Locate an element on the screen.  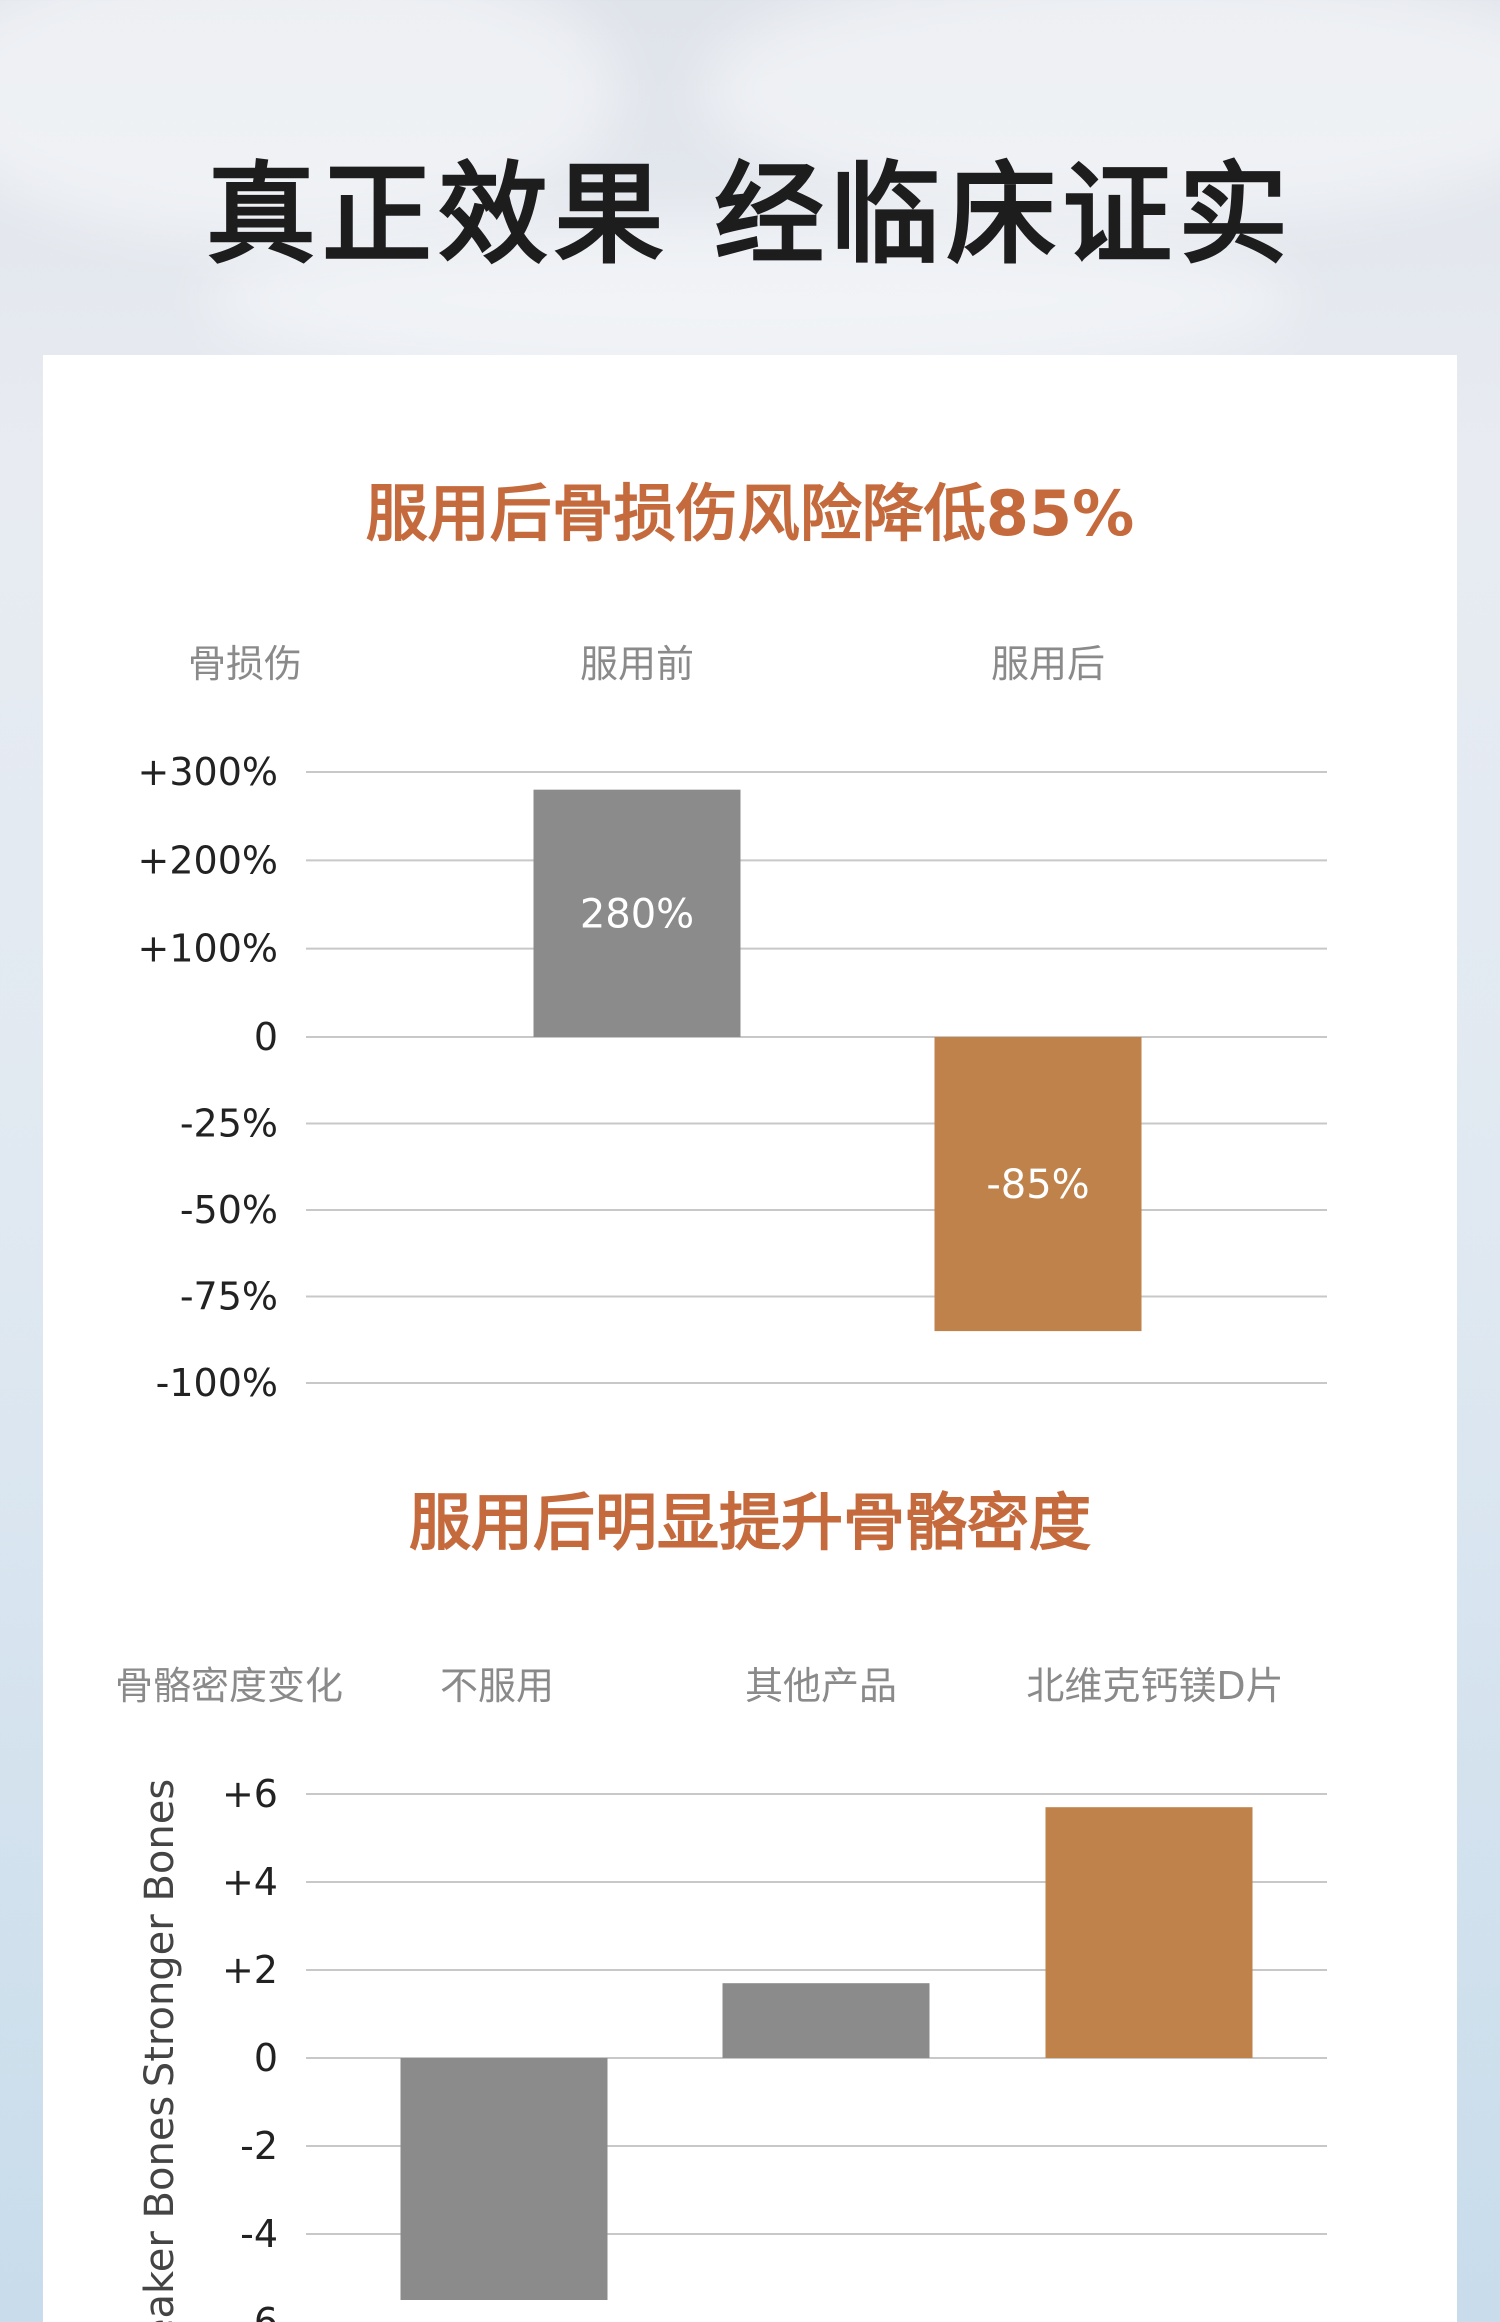
chart2-y-tick: +2 is located at coordinates (250, 1970).